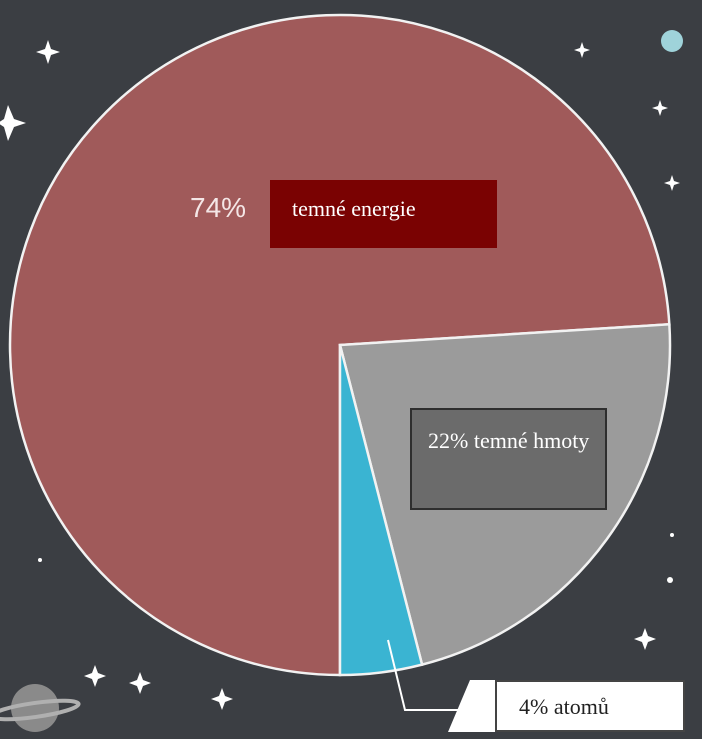 This screenshot has height=739, width=702. I want to click on value-label: 4% atomů, so click(590, 706).